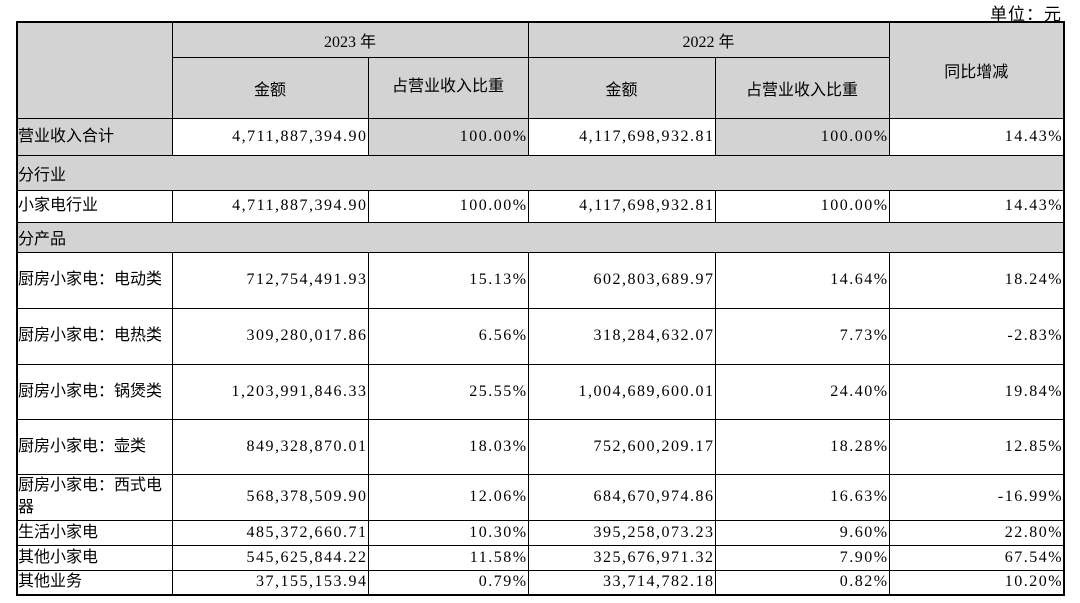 Image resolution: width=1080 pixels, height=603 pixels. What do you see at coordinates (350, 39) in the screenshot?
I see `header-year-2023: 2023 年` at bounding box center [350, 39].